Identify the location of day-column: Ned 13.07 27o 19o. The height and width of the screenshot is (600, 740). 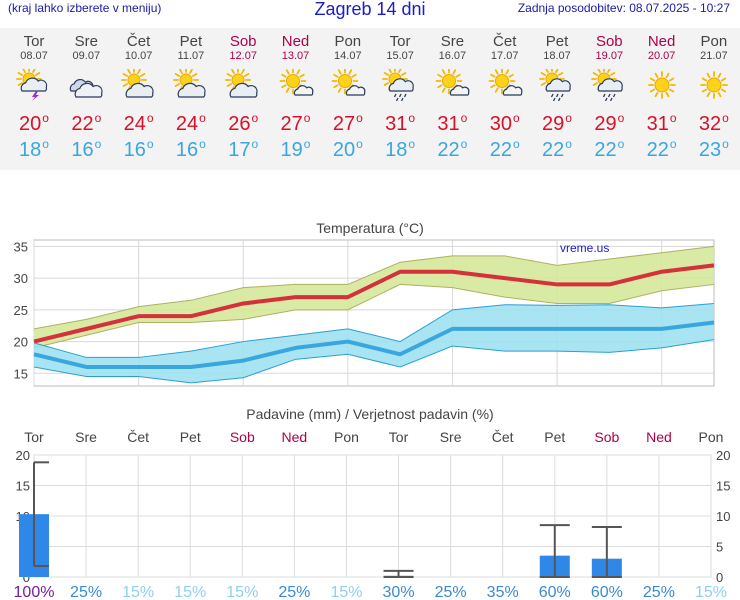
(296, 96).